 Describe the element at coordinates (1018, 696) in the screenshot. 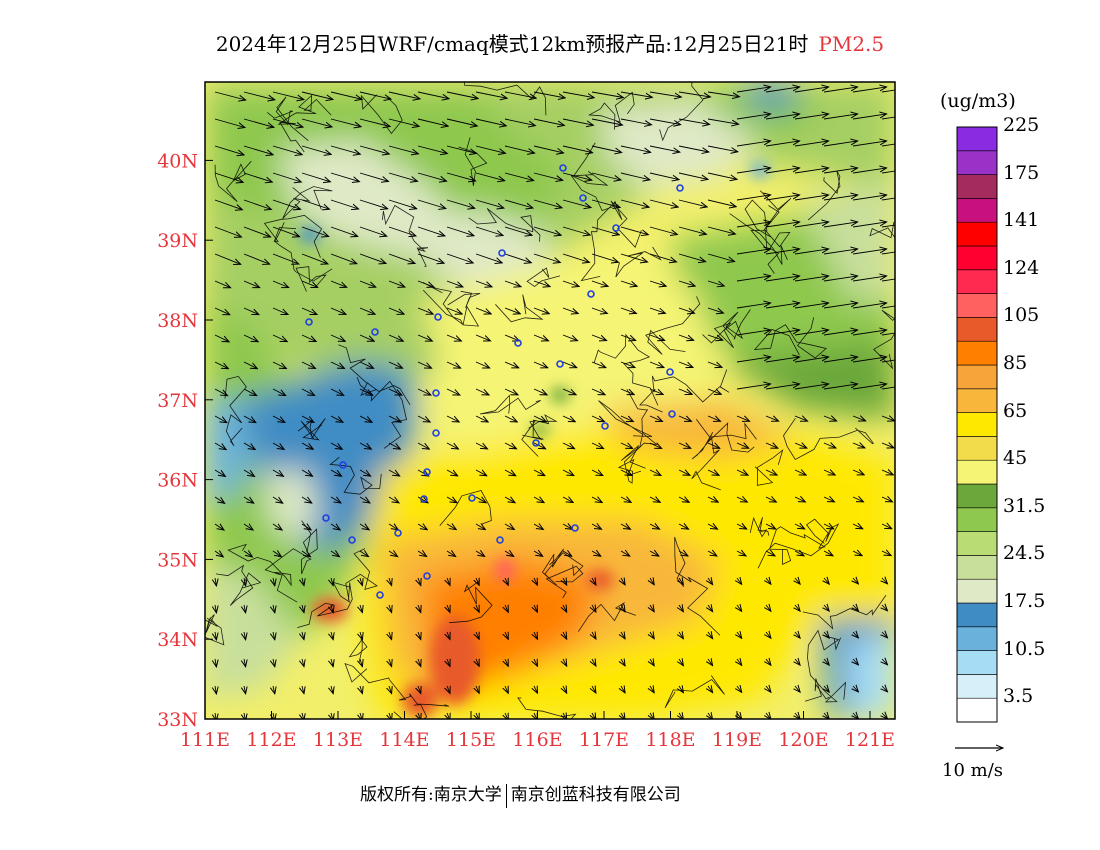

I see `legend-label: 3.5` at that location.